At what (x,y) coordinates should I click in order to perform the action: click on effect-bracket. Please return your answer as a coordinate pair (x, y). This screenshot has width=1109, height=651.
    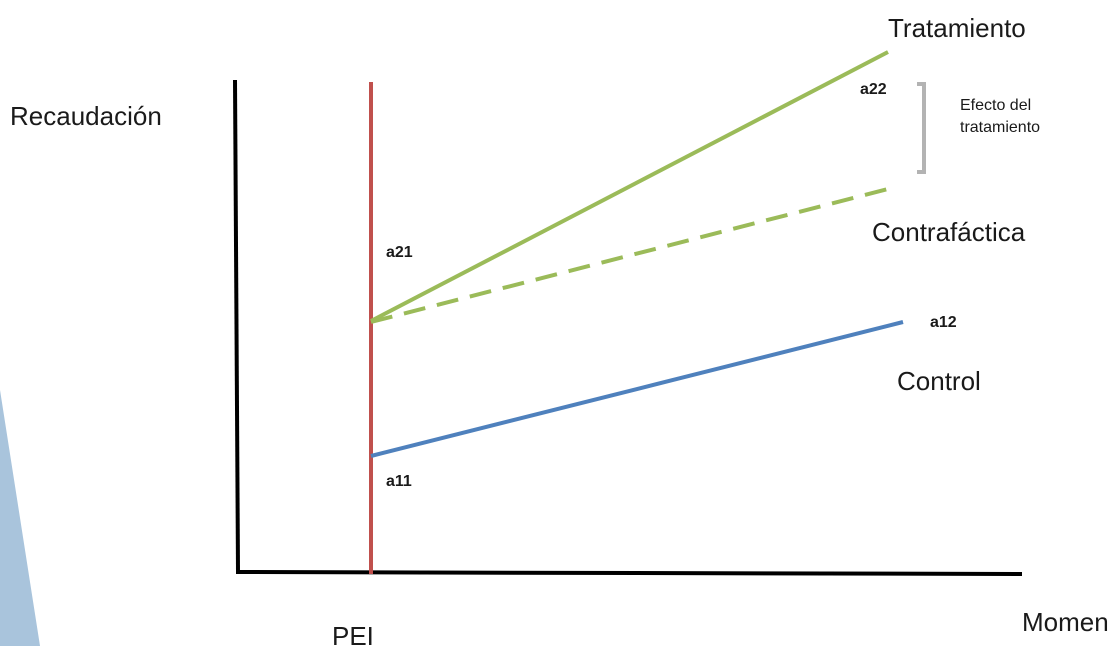
    Looking at the image, I should click on (921, 128).